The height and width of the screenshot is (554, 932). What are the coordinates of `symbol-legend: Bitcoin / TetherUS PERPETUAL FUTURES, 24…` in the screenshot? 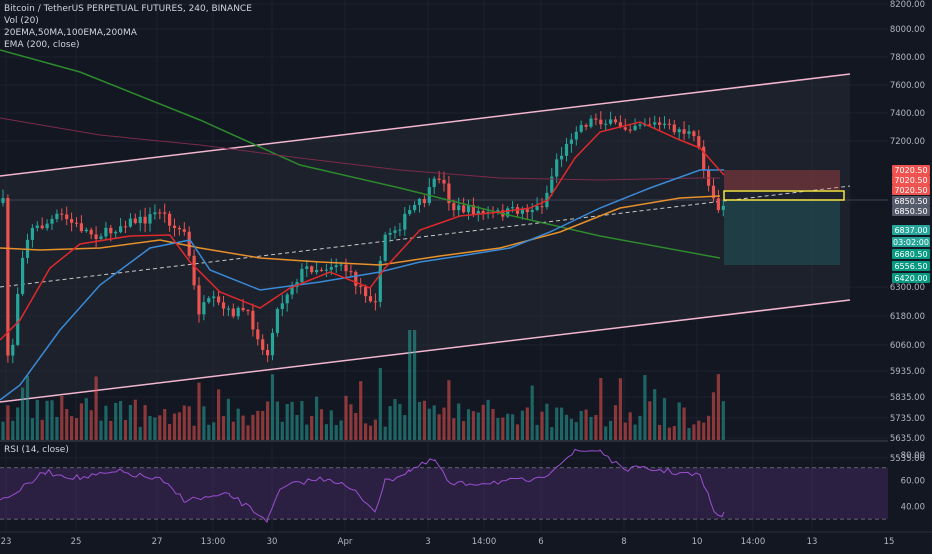 It's located at (128, 9).